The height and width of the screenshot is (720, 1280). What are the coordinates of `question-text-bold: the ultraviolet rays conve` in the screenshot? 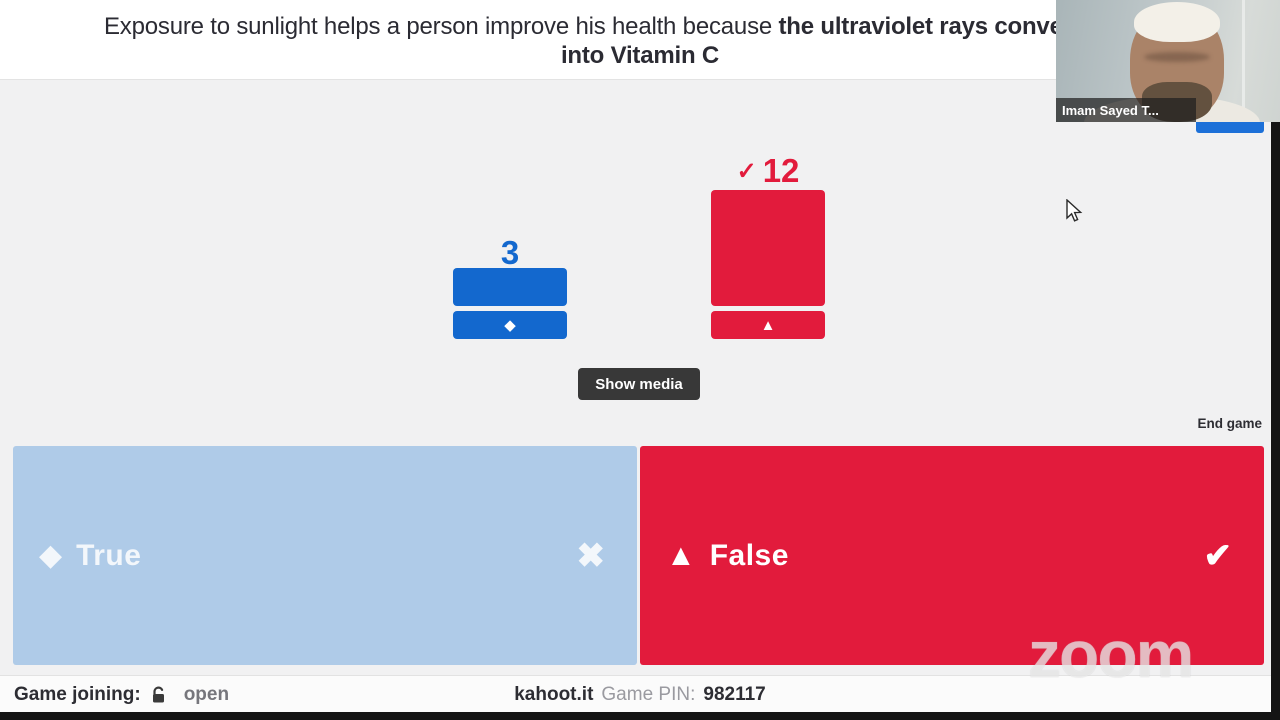 It's located at (920, 26).